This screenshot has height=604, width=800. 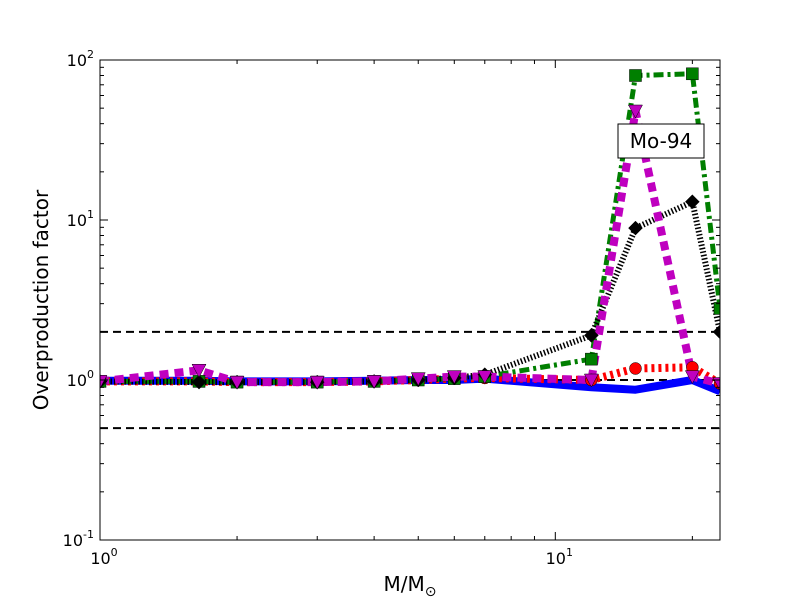 What do you see at coordinates (78, 539) in the screenshot?
I see `y-tick-label: 10⁻¹` at bounding box center [78, 539].